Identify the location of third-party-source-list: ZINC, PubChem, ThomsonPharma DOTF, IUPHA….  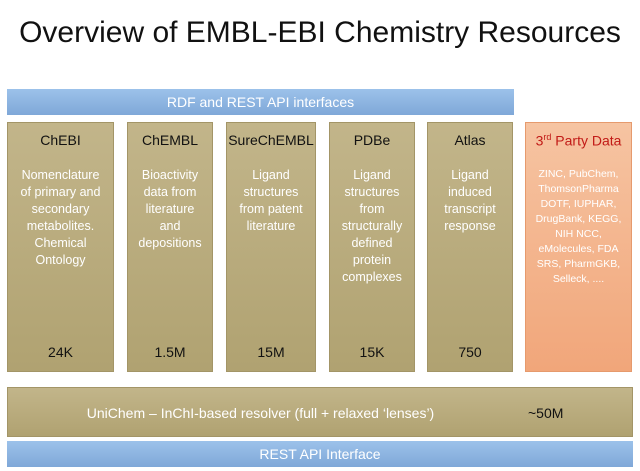
(578, 226).